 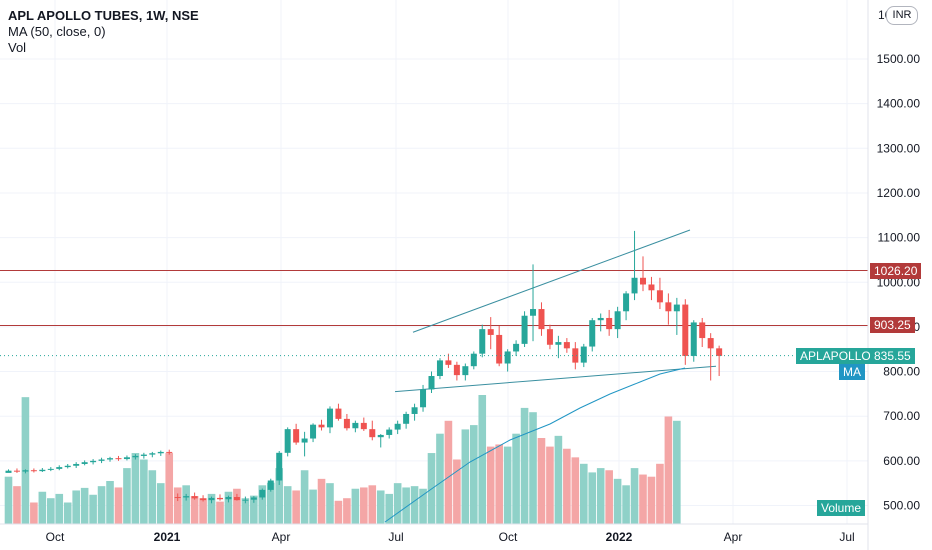 I want to click on y-tick-label: 1400.00, so click(x=899, y=104).